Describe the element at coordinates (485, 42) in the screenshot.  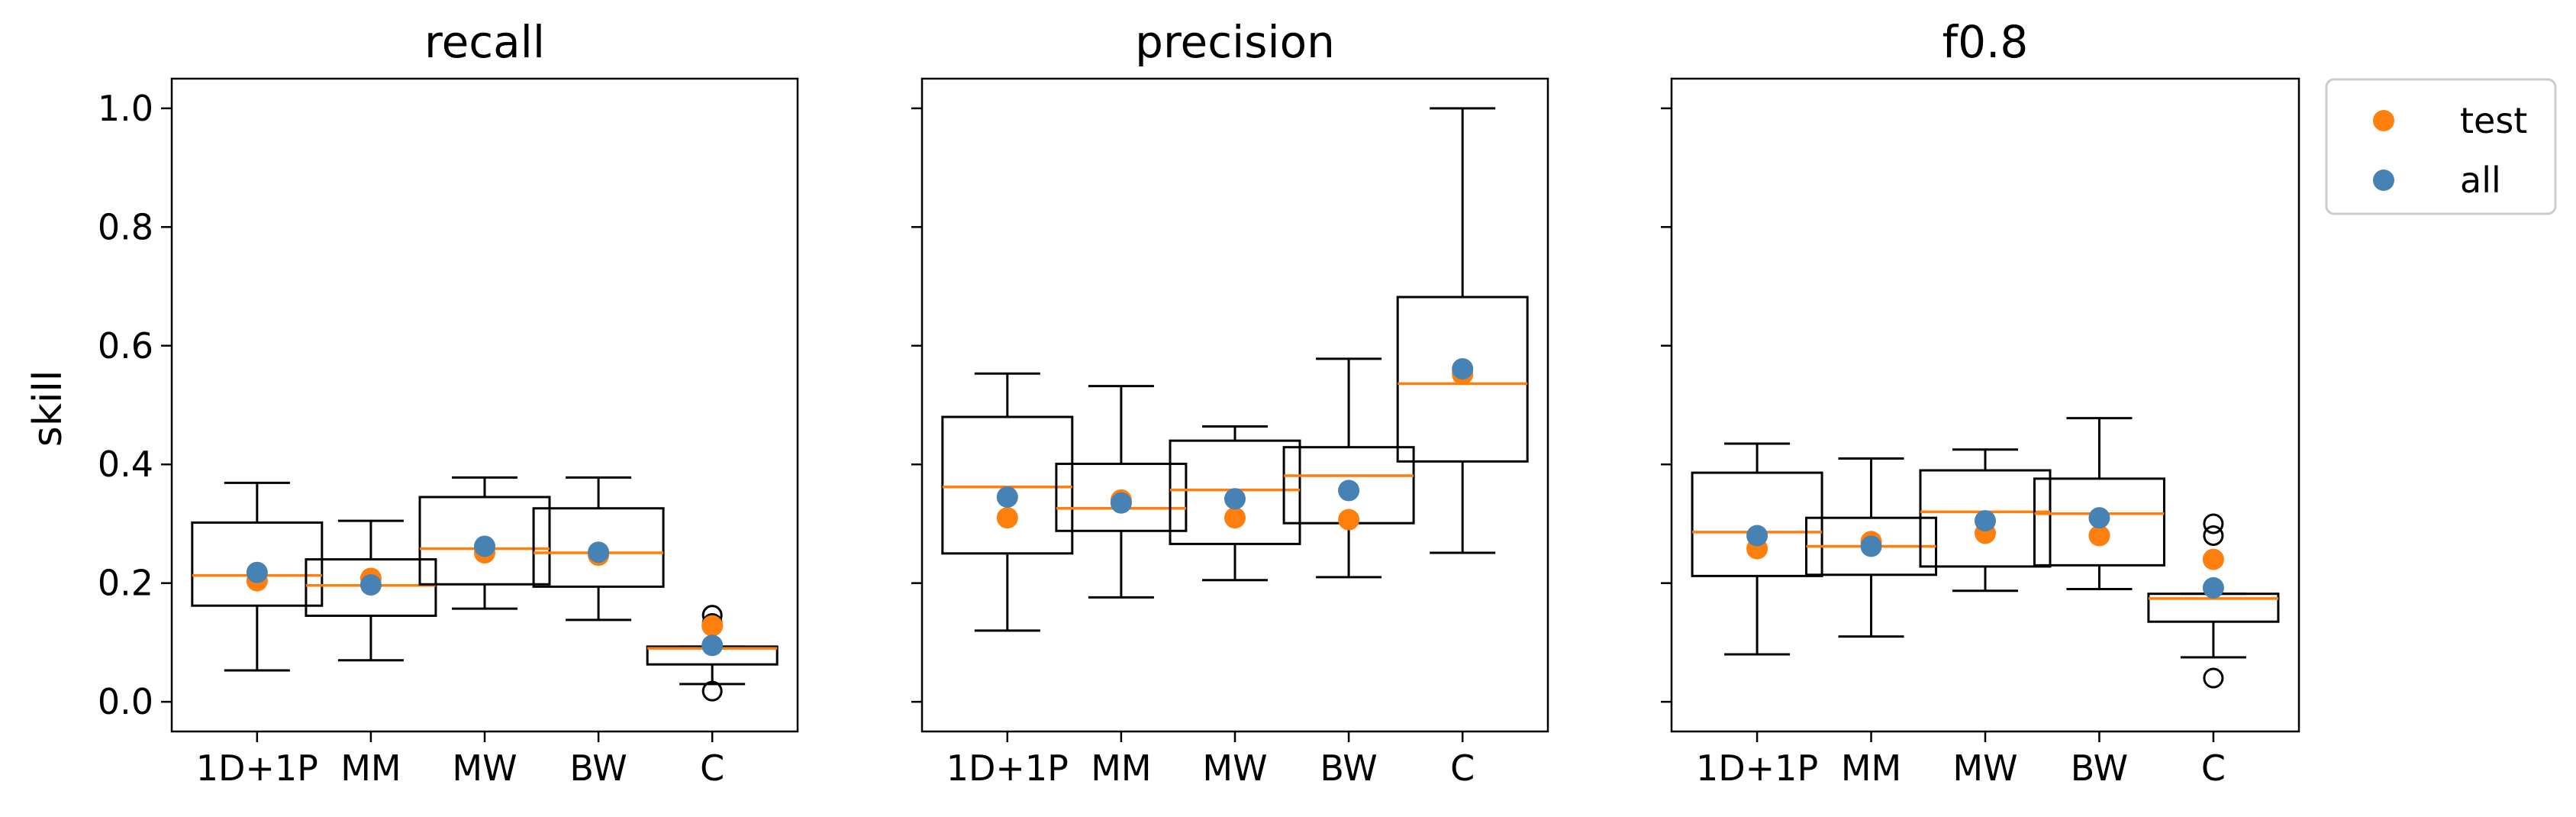
I see `panel-title: recall` at that location.